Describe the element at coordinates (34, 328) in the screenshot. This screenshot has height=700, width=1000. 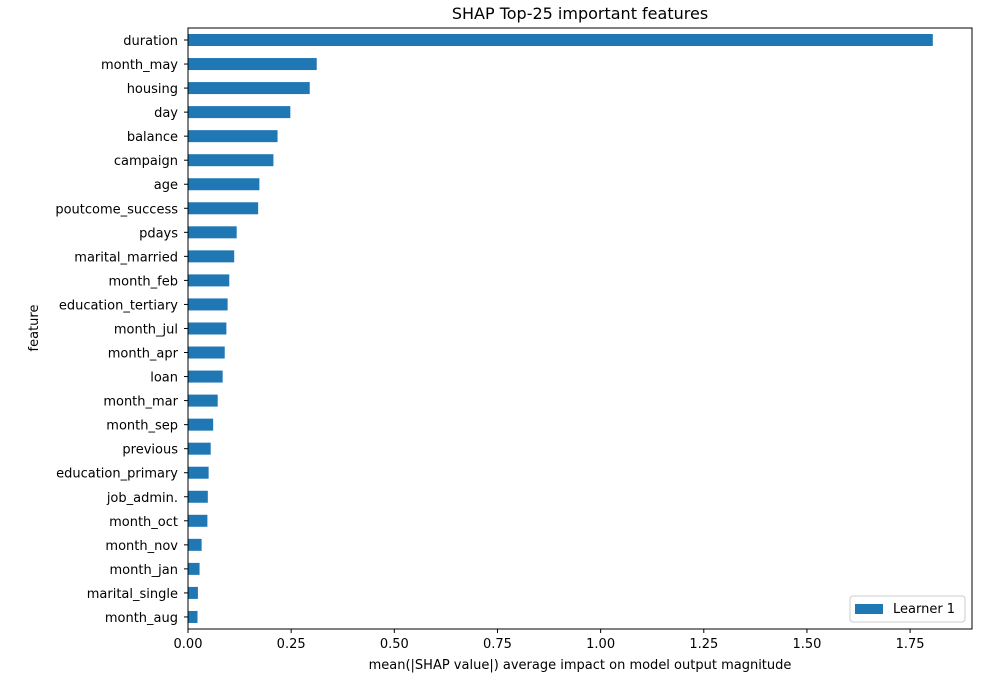
I see `y-axis-label: feature` at that location.